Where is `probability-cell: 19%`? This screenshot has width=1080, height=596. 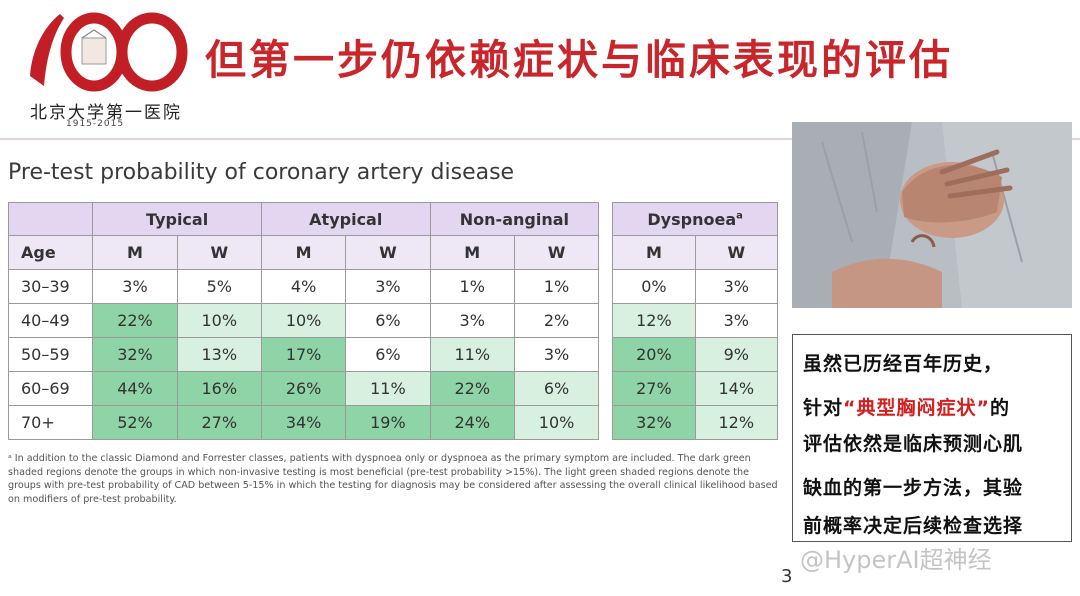
probability-cell: 19% is located at coordinates (388, 422).